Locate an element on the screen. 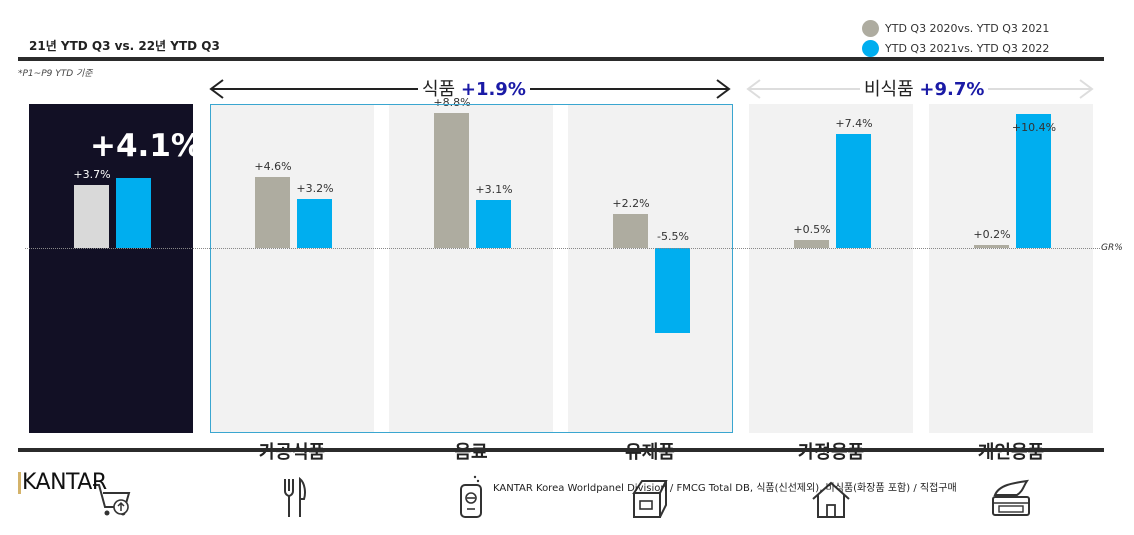  category-panel: +2.2% -5.5% 유제품 is located at coordinates (650, 317).